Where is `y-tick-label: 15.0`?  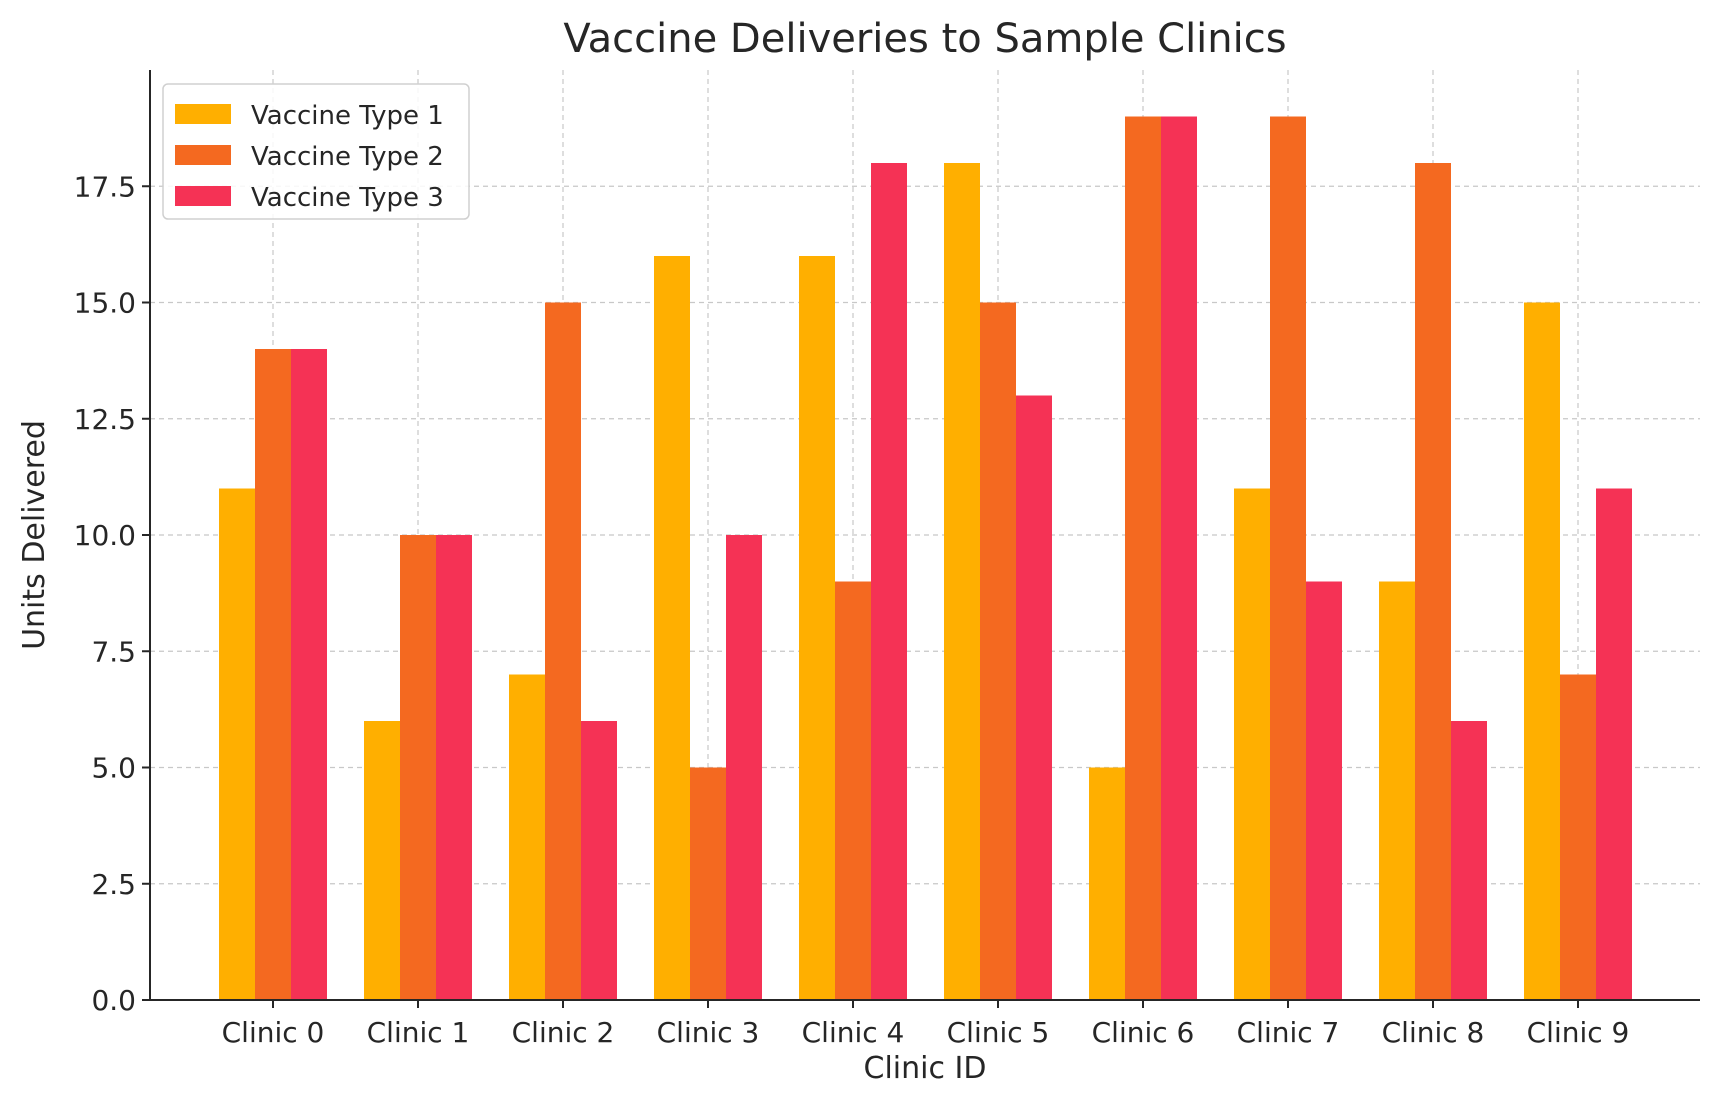
y-tick-label: 15.0 is located at coordinates (105, 303).